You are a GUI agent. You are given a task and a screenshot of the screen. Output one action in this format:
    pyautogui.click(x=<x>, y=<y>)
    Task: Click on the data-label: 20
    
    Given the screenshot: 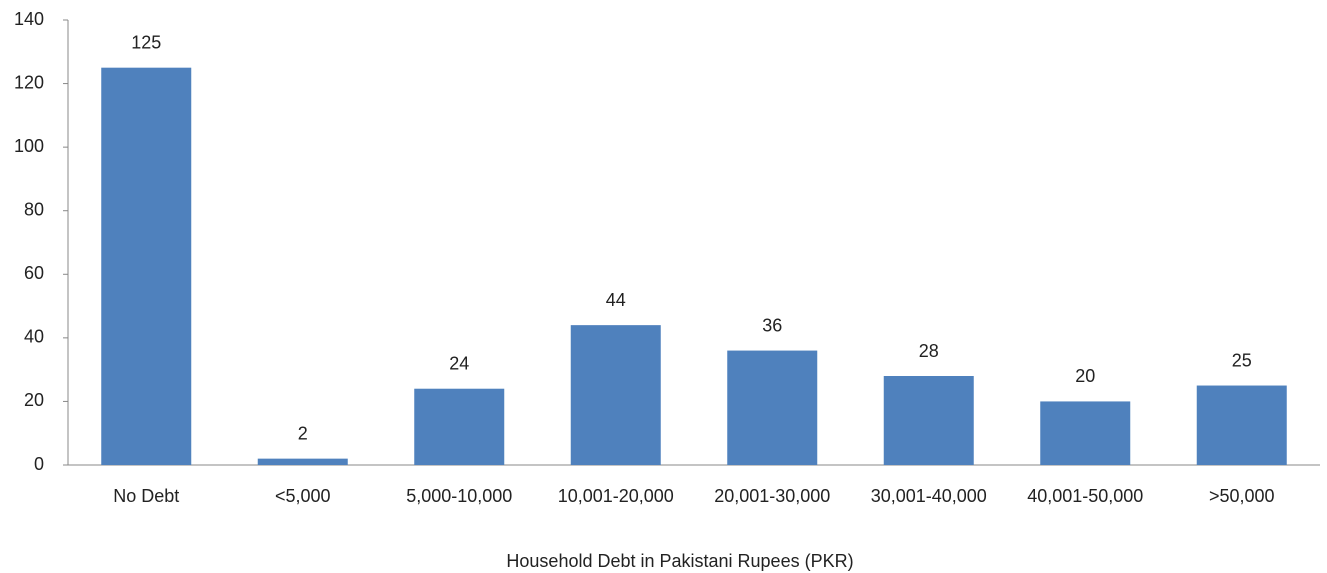 What is the action you would take?
    pyautogui.click(x=1085, y=376)
    